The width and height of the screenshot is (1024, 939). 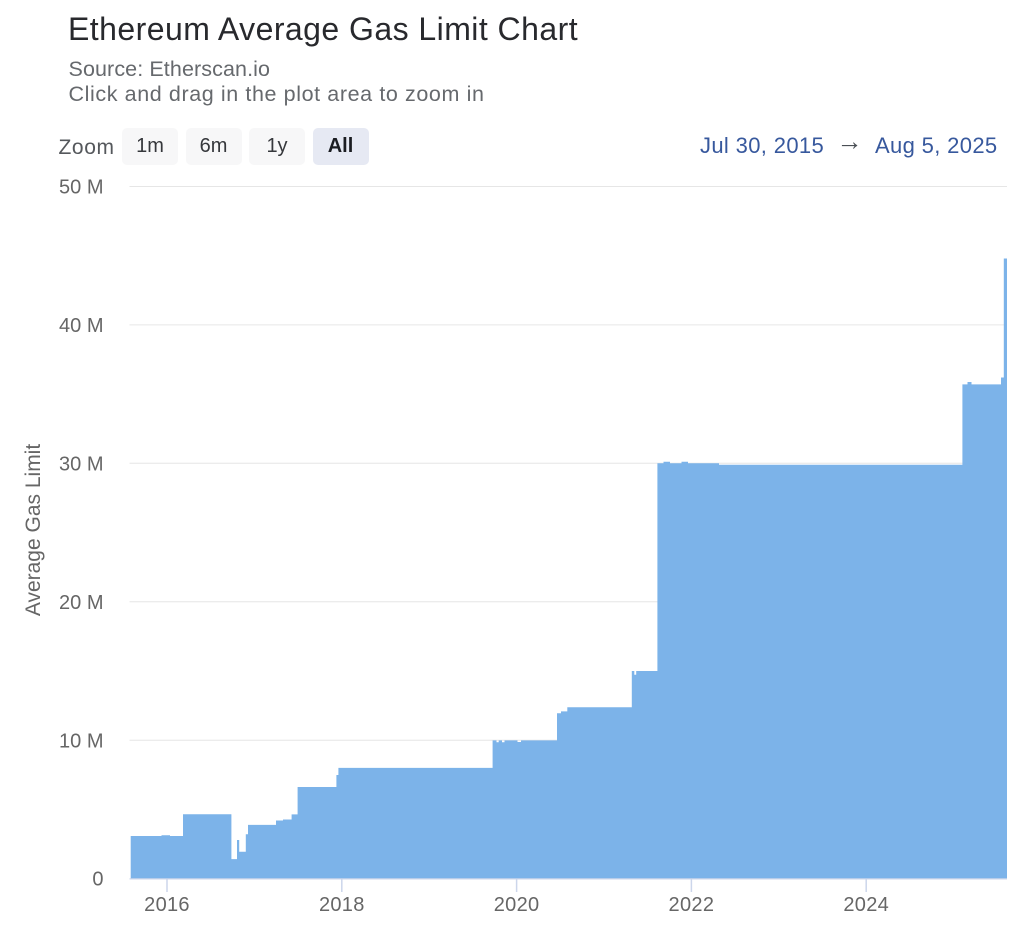 I want to click on svg-text: 50 M, so click(x=81, y=188).